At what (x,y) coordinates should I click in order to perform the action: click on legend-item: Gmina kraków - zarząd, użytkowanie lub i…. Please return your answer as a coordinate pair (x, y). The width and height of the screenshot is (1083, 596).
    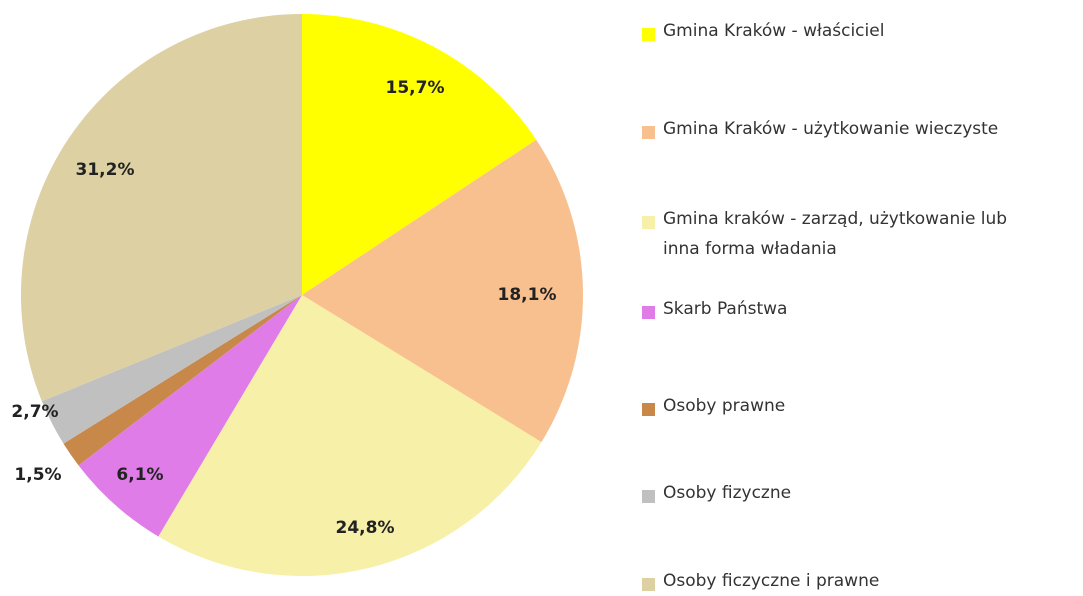
    Looking at the image, I should click on (852, 236).